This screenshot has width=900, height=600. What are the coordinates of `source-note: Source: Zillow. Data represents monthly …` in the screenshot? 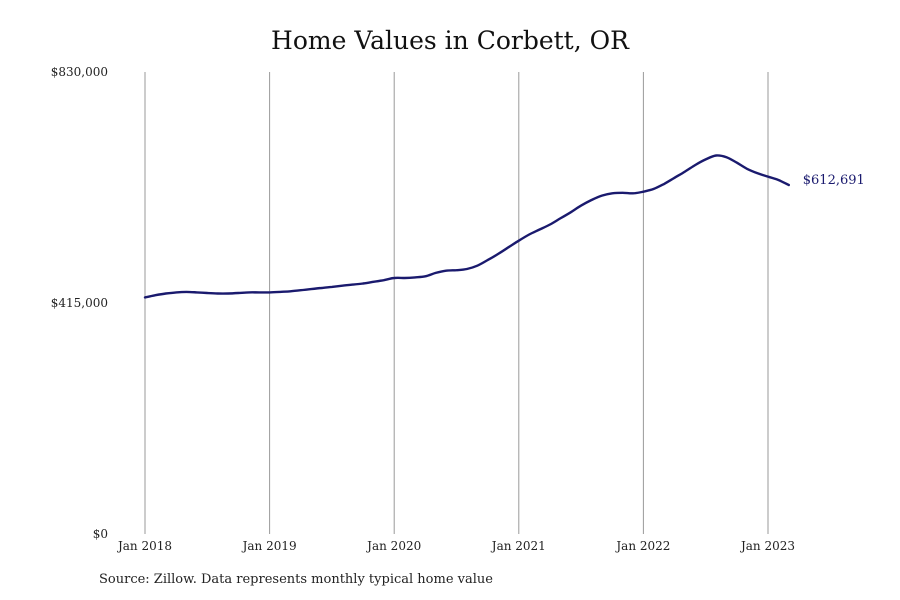 It's located at (296, 579).